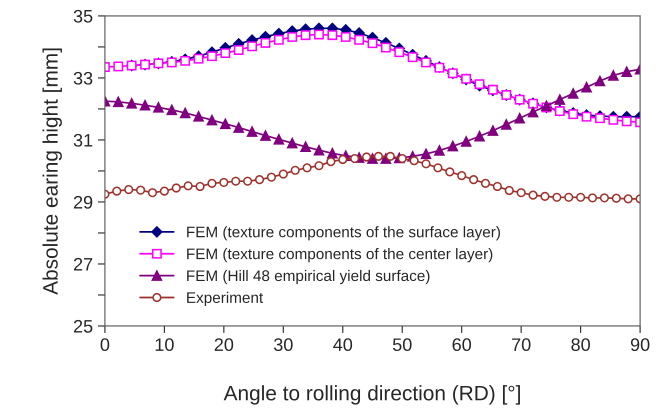 The height and width of the screenshot is (419, 664). I want to click on y-axis-title: Absolute earing hight [mm], so click(52, 171).